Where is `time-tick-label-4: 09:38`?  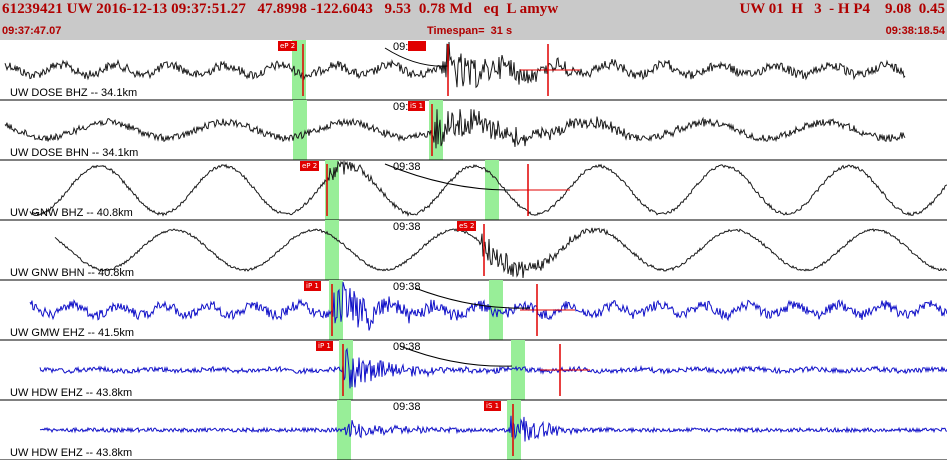 time-tick-label-4: 09:38 is located at coordinates (407, 287).